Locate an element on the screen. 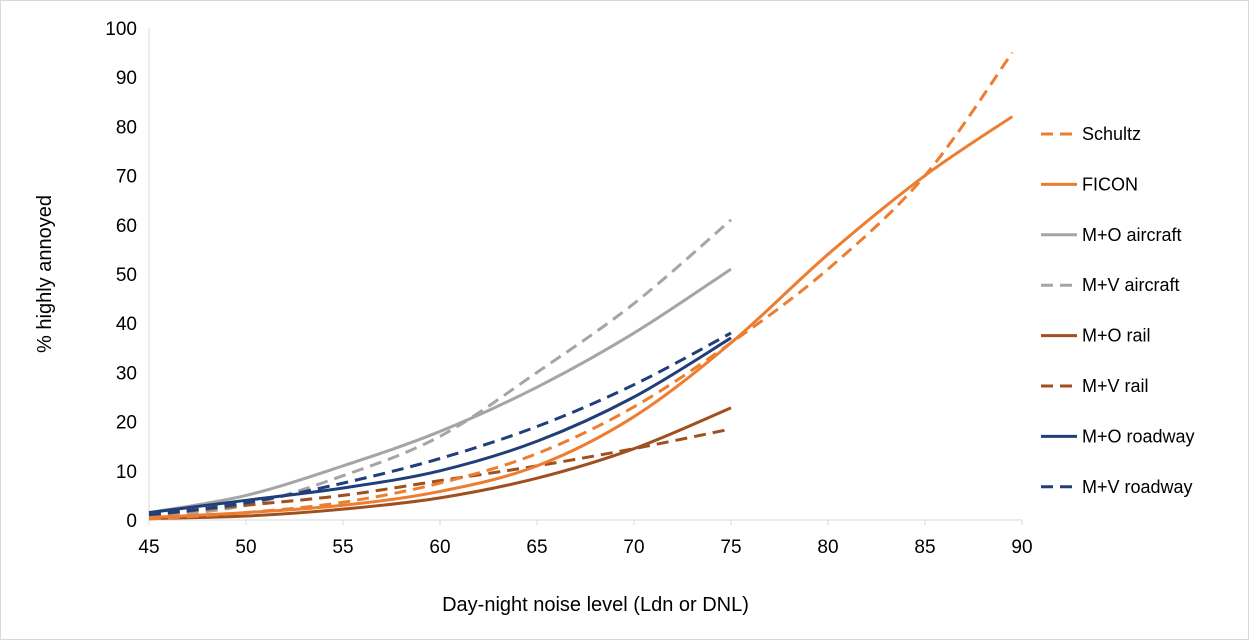 The image size is (1249, 644). y-tick-label: 0 is located at coordinates (131, 521).